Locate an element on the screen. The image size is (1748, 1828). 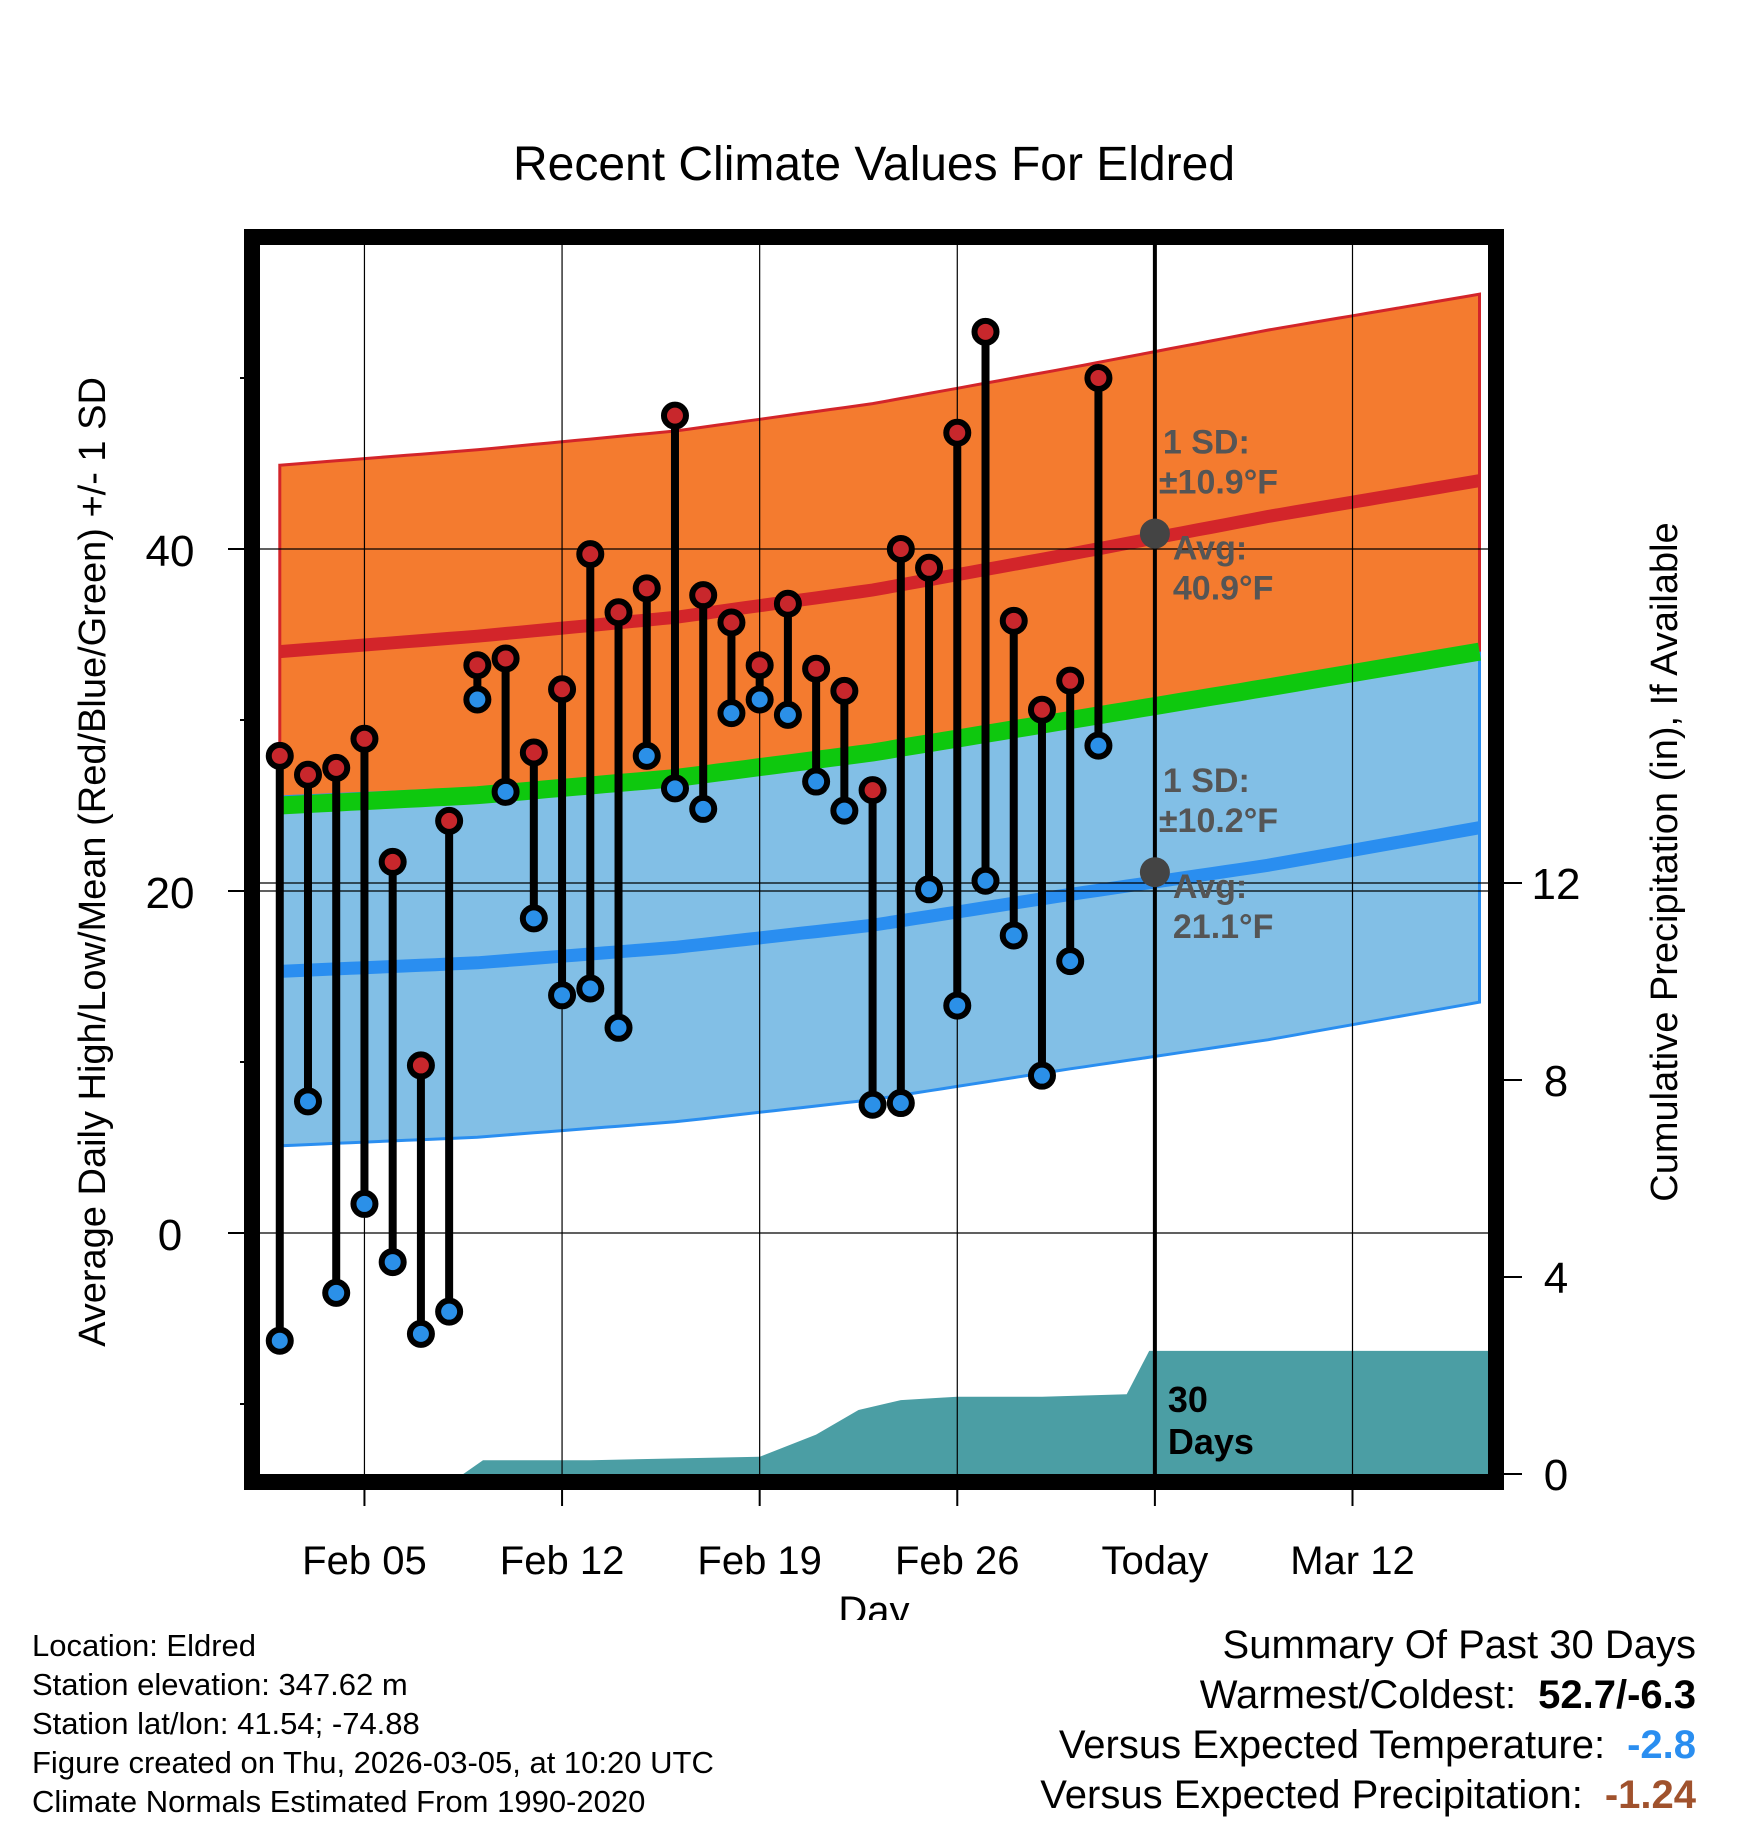
y2-tick-label: 0 is located at coordinates (1556, 1475).